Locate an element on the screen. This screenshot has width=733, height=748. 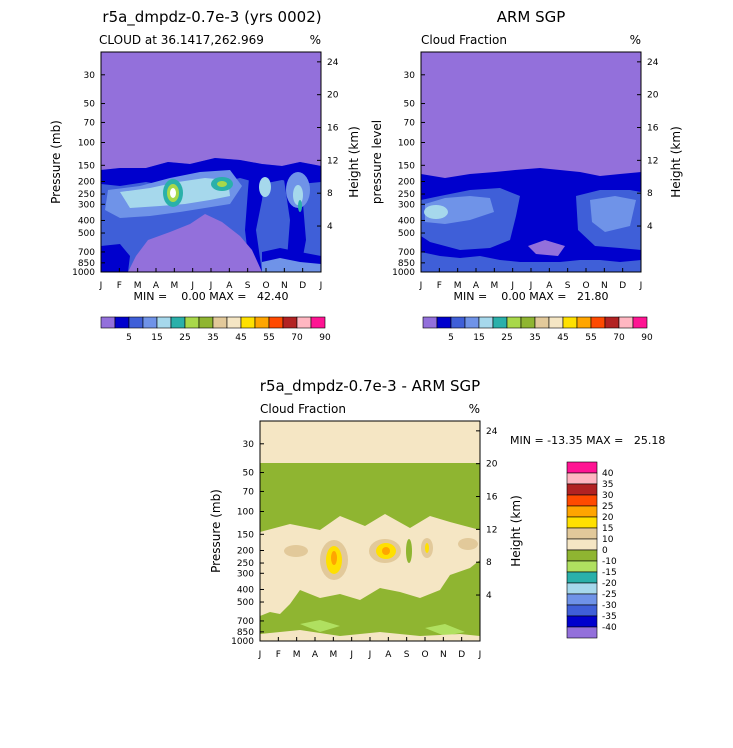
panel1-bl-dark is located at coordinates (115, 258).